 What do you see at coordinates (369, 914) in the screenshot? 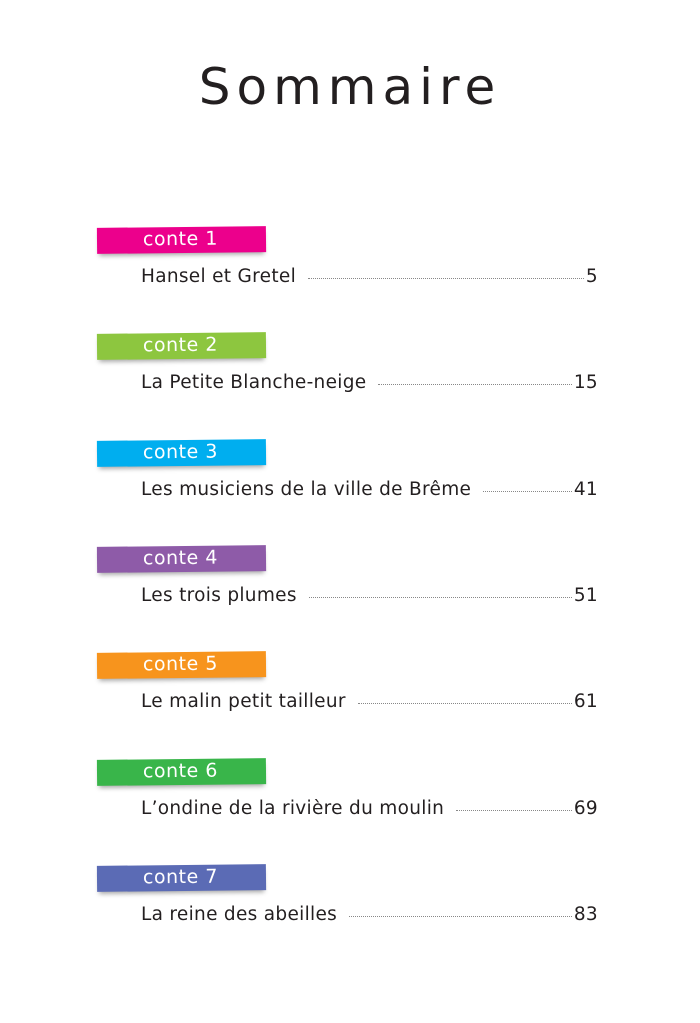
I see `toc-row: La reine des abeilles 83` at bounding box center [369, 914].